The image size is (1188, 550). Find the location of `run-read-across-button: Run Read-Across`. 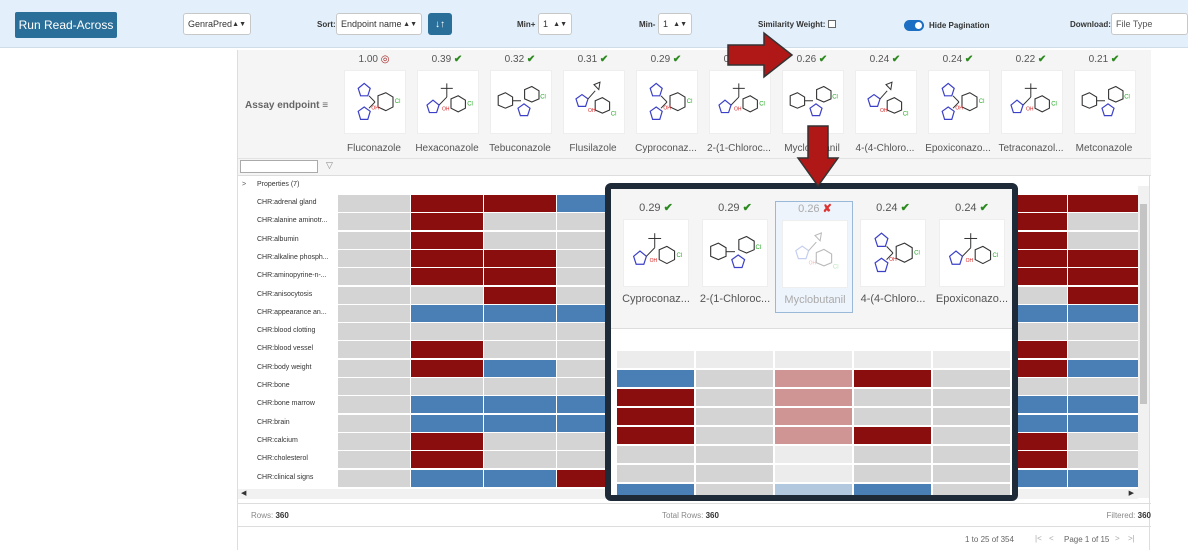

run-read-across-button: Run Read-Across is located at coordinates (66, 25).